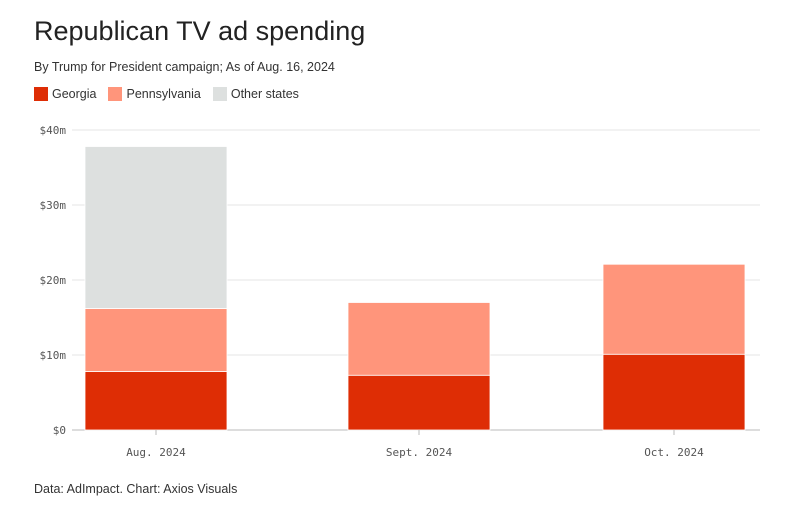 Image resolution: width=809 pixels, height=512 pixels. What do you see at coordinates (136, 489) in the screenshot?
I see `source-note: Data: AdImpact. Chart: Axios Visuals` at bounding box center [136, 489].